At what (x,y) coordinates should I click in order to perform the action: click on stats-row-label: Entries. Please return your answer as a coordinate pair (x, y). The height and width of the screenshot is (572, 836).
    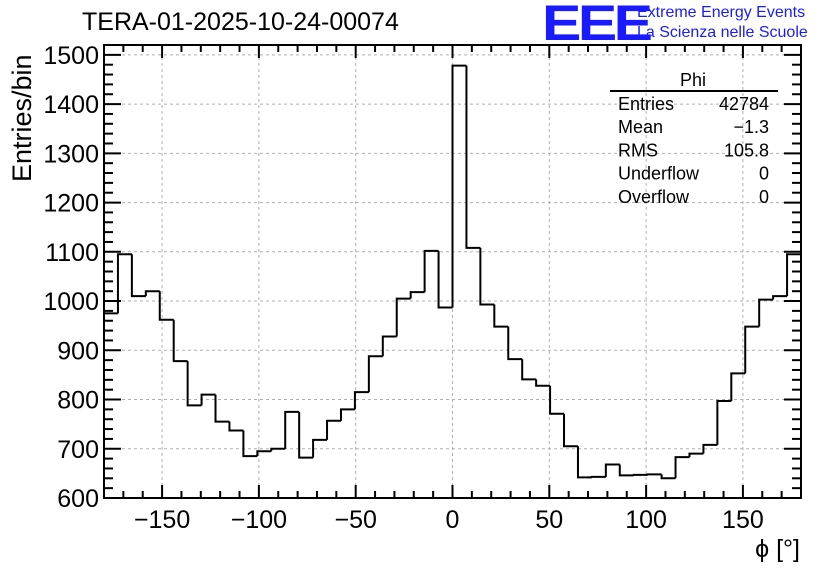
    Looking at the image, I should click on (646, 104).